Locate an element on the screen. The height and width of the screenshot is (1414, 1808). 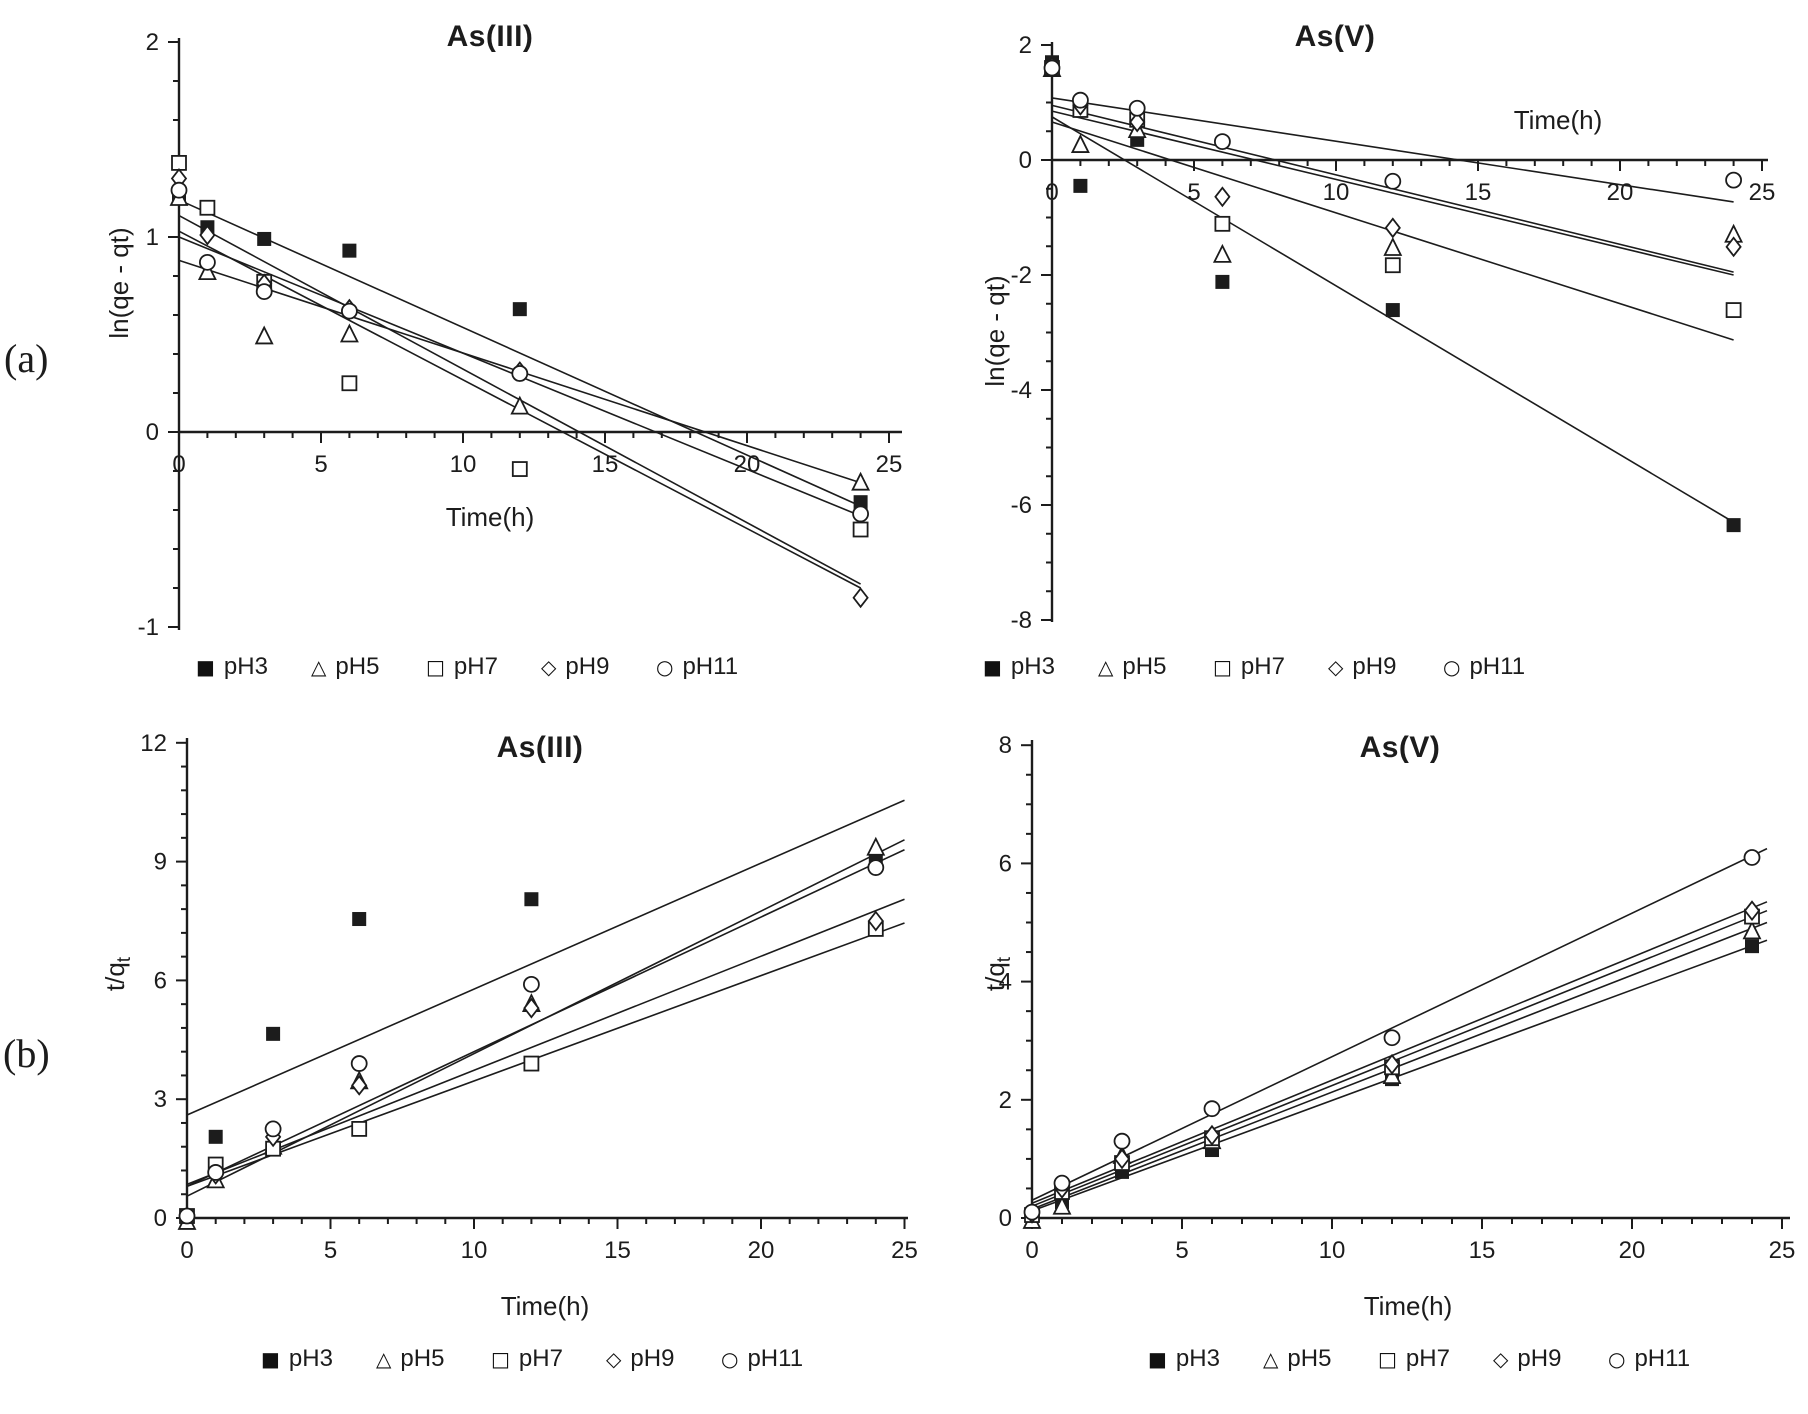
svg-text: -2 is located at coordinates (1021, 275).